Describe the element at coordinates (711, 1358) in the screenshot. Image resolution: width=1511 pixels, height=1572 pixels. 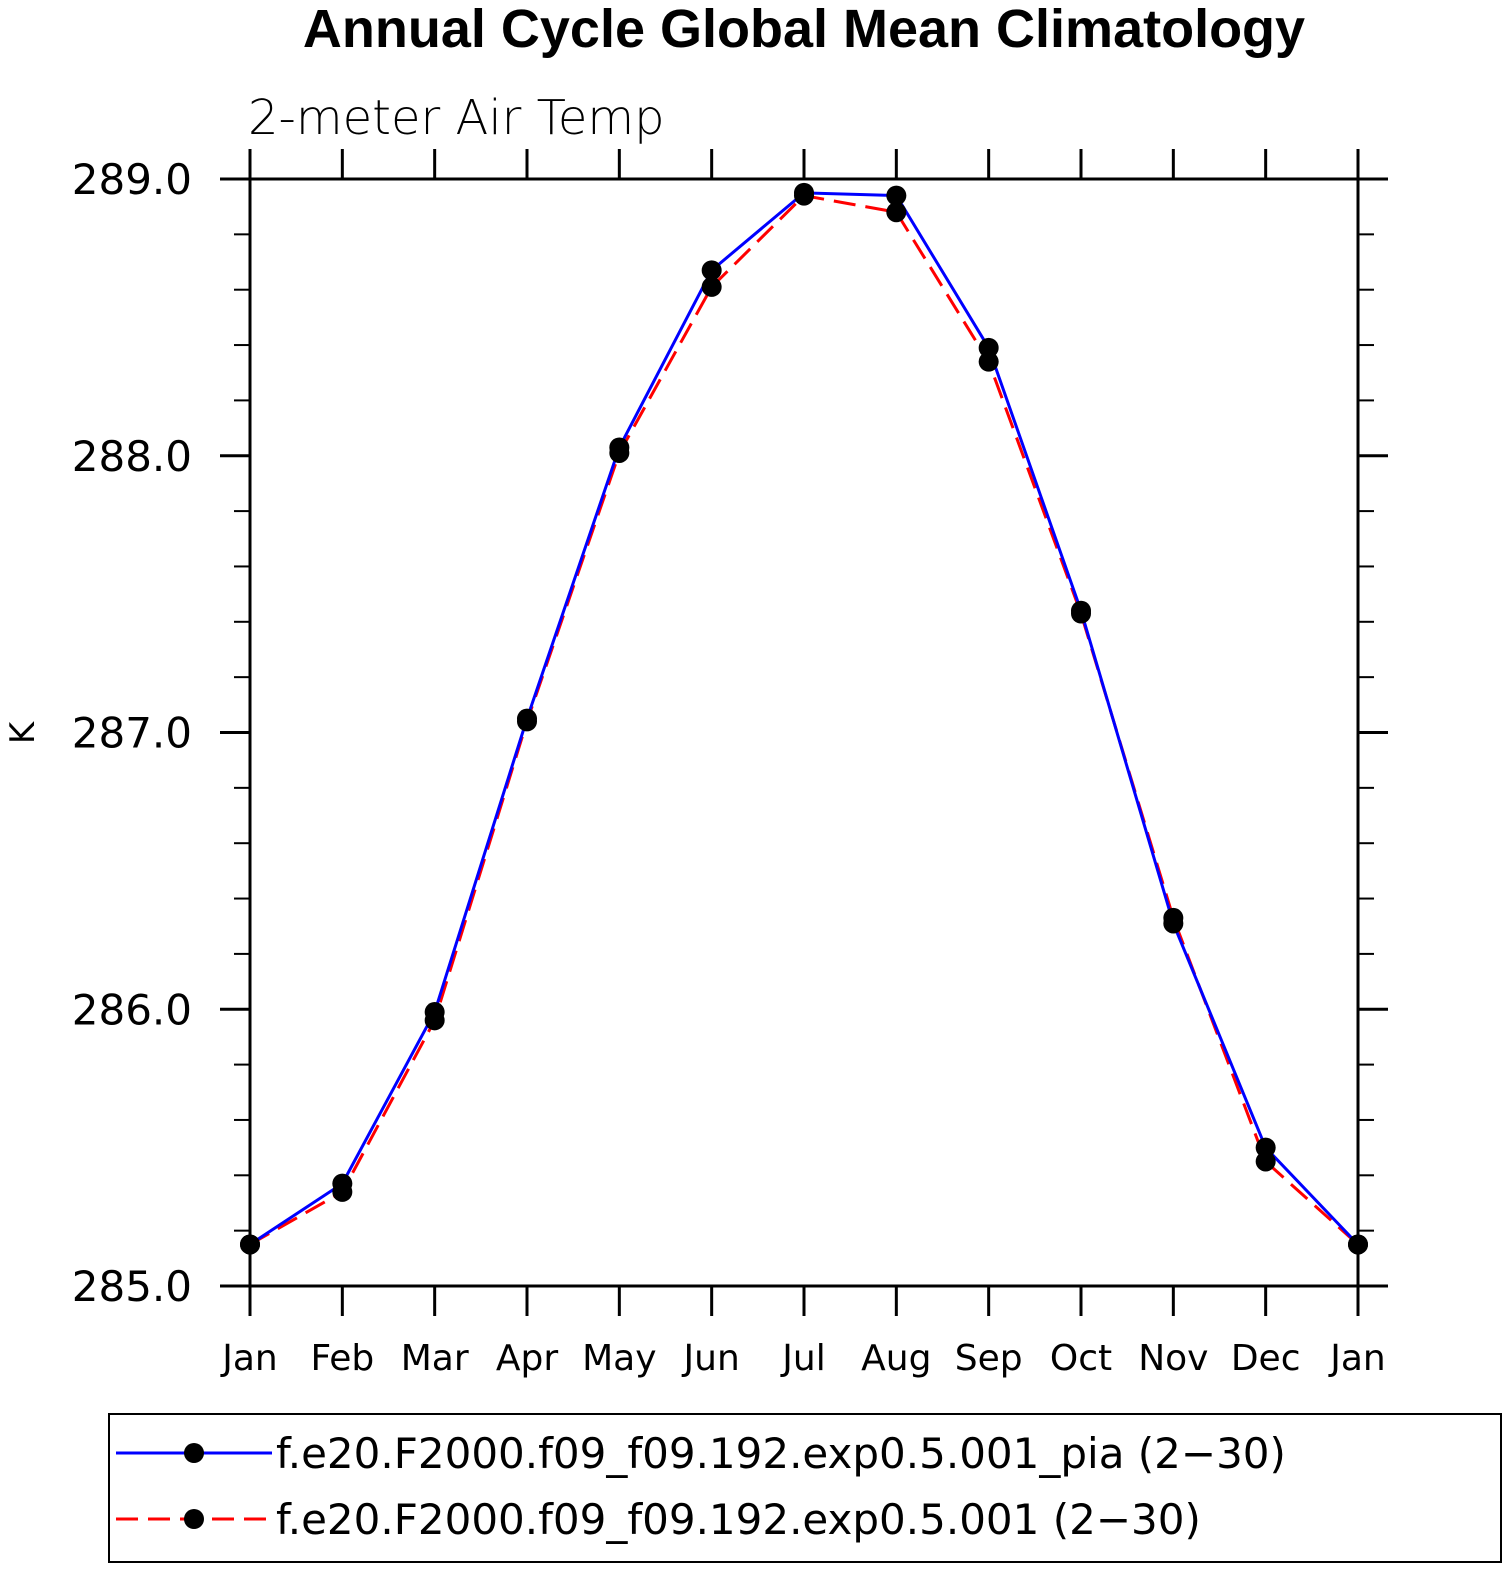
I see `x-tick-label: Jun` at that location.